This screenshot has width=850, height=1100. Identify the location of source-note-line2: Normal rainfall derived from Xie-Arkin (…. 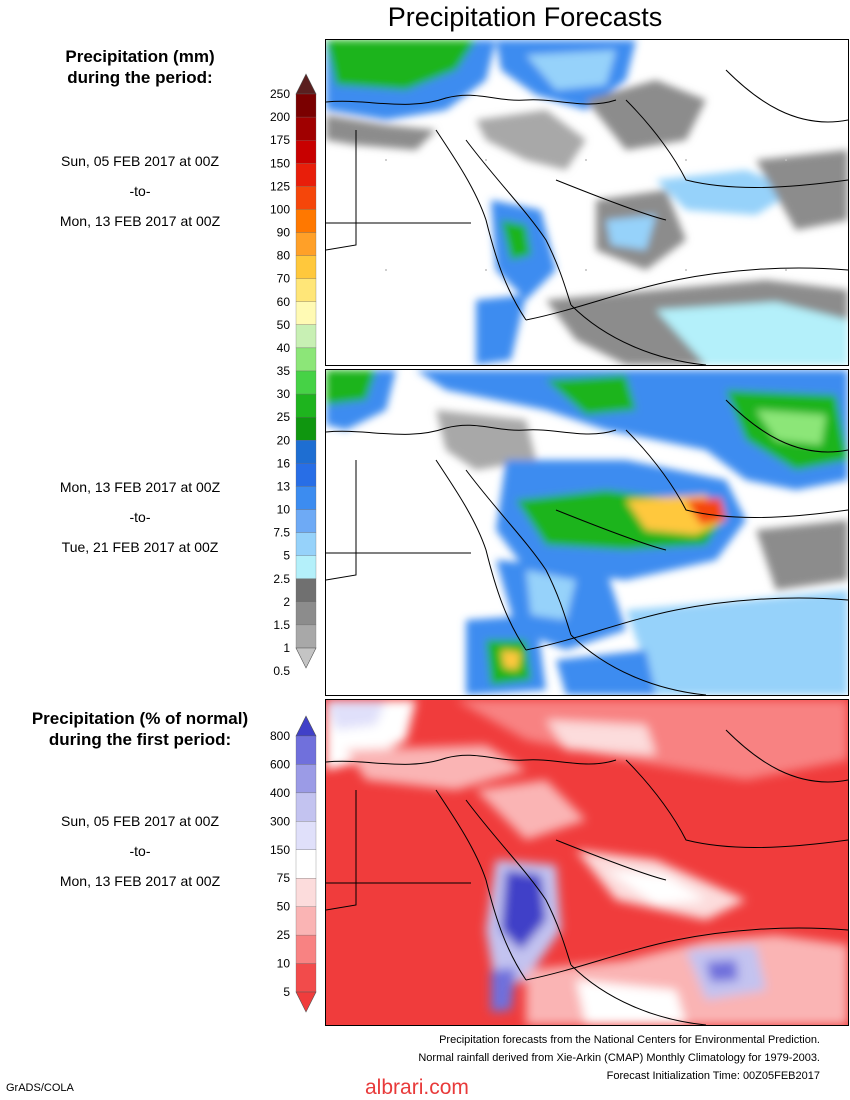
(619, 1058).